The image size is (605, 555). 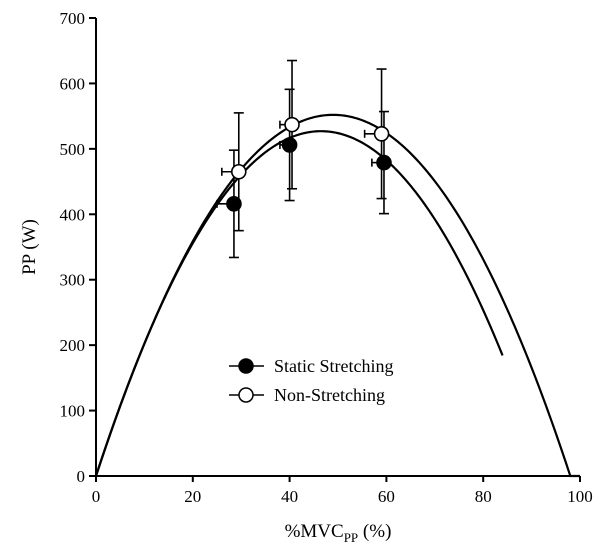 What do you see at coordinates (580, 496) in the screenshot?
I see `x-tick-label: 100` at bounding box center [580, 496].